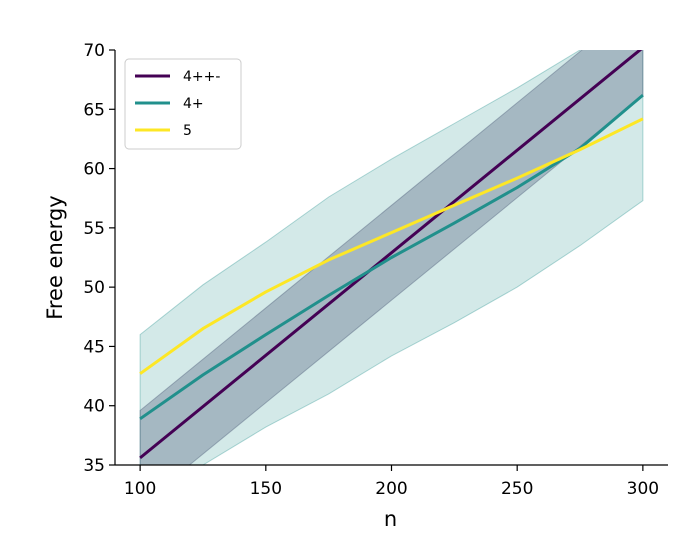 The width and height of the screenshot is (694, 550). I want to click on y-tick-label: 55, so click(94, 229).